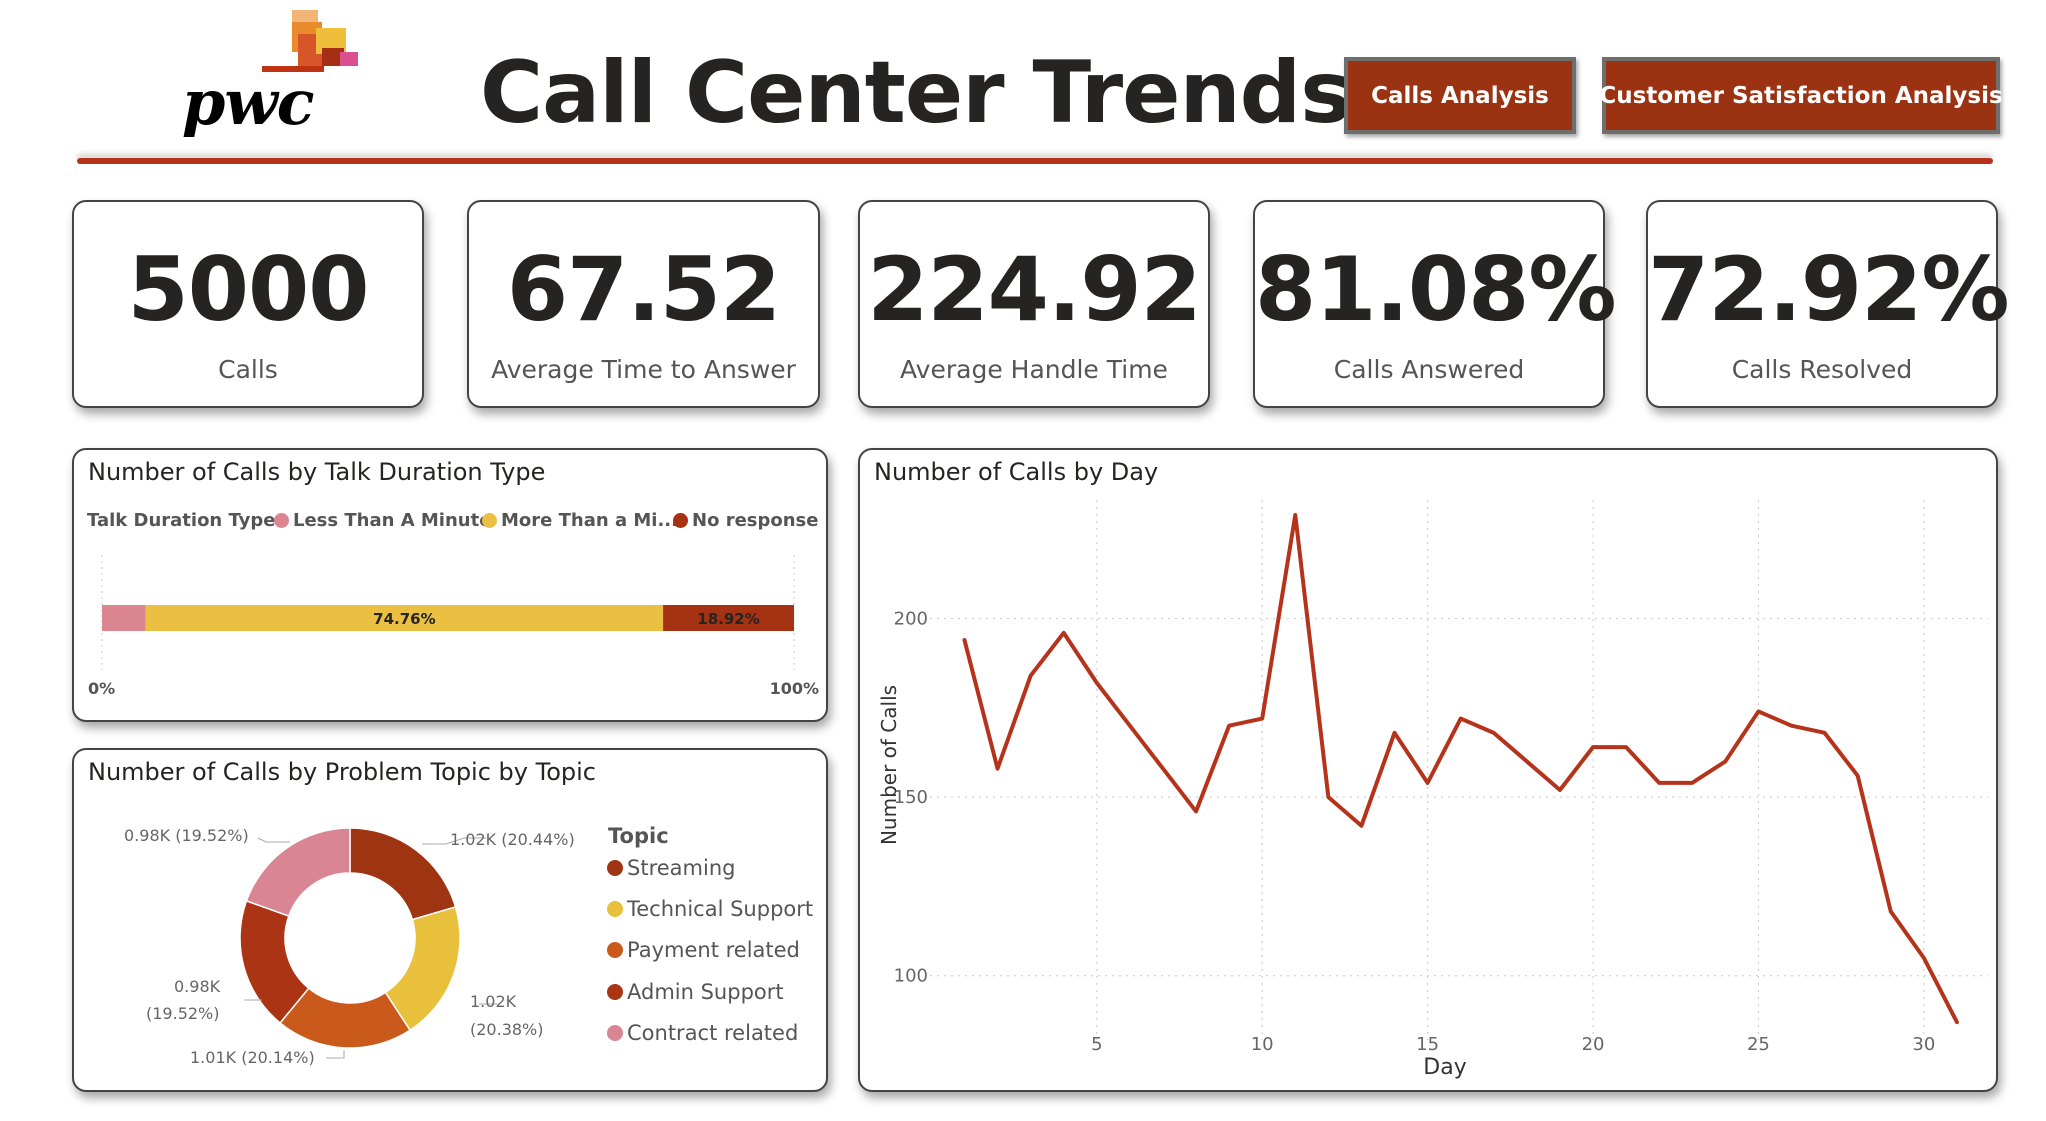  I want to click on legend-item-streaming: Streaming, so click(671, 868).